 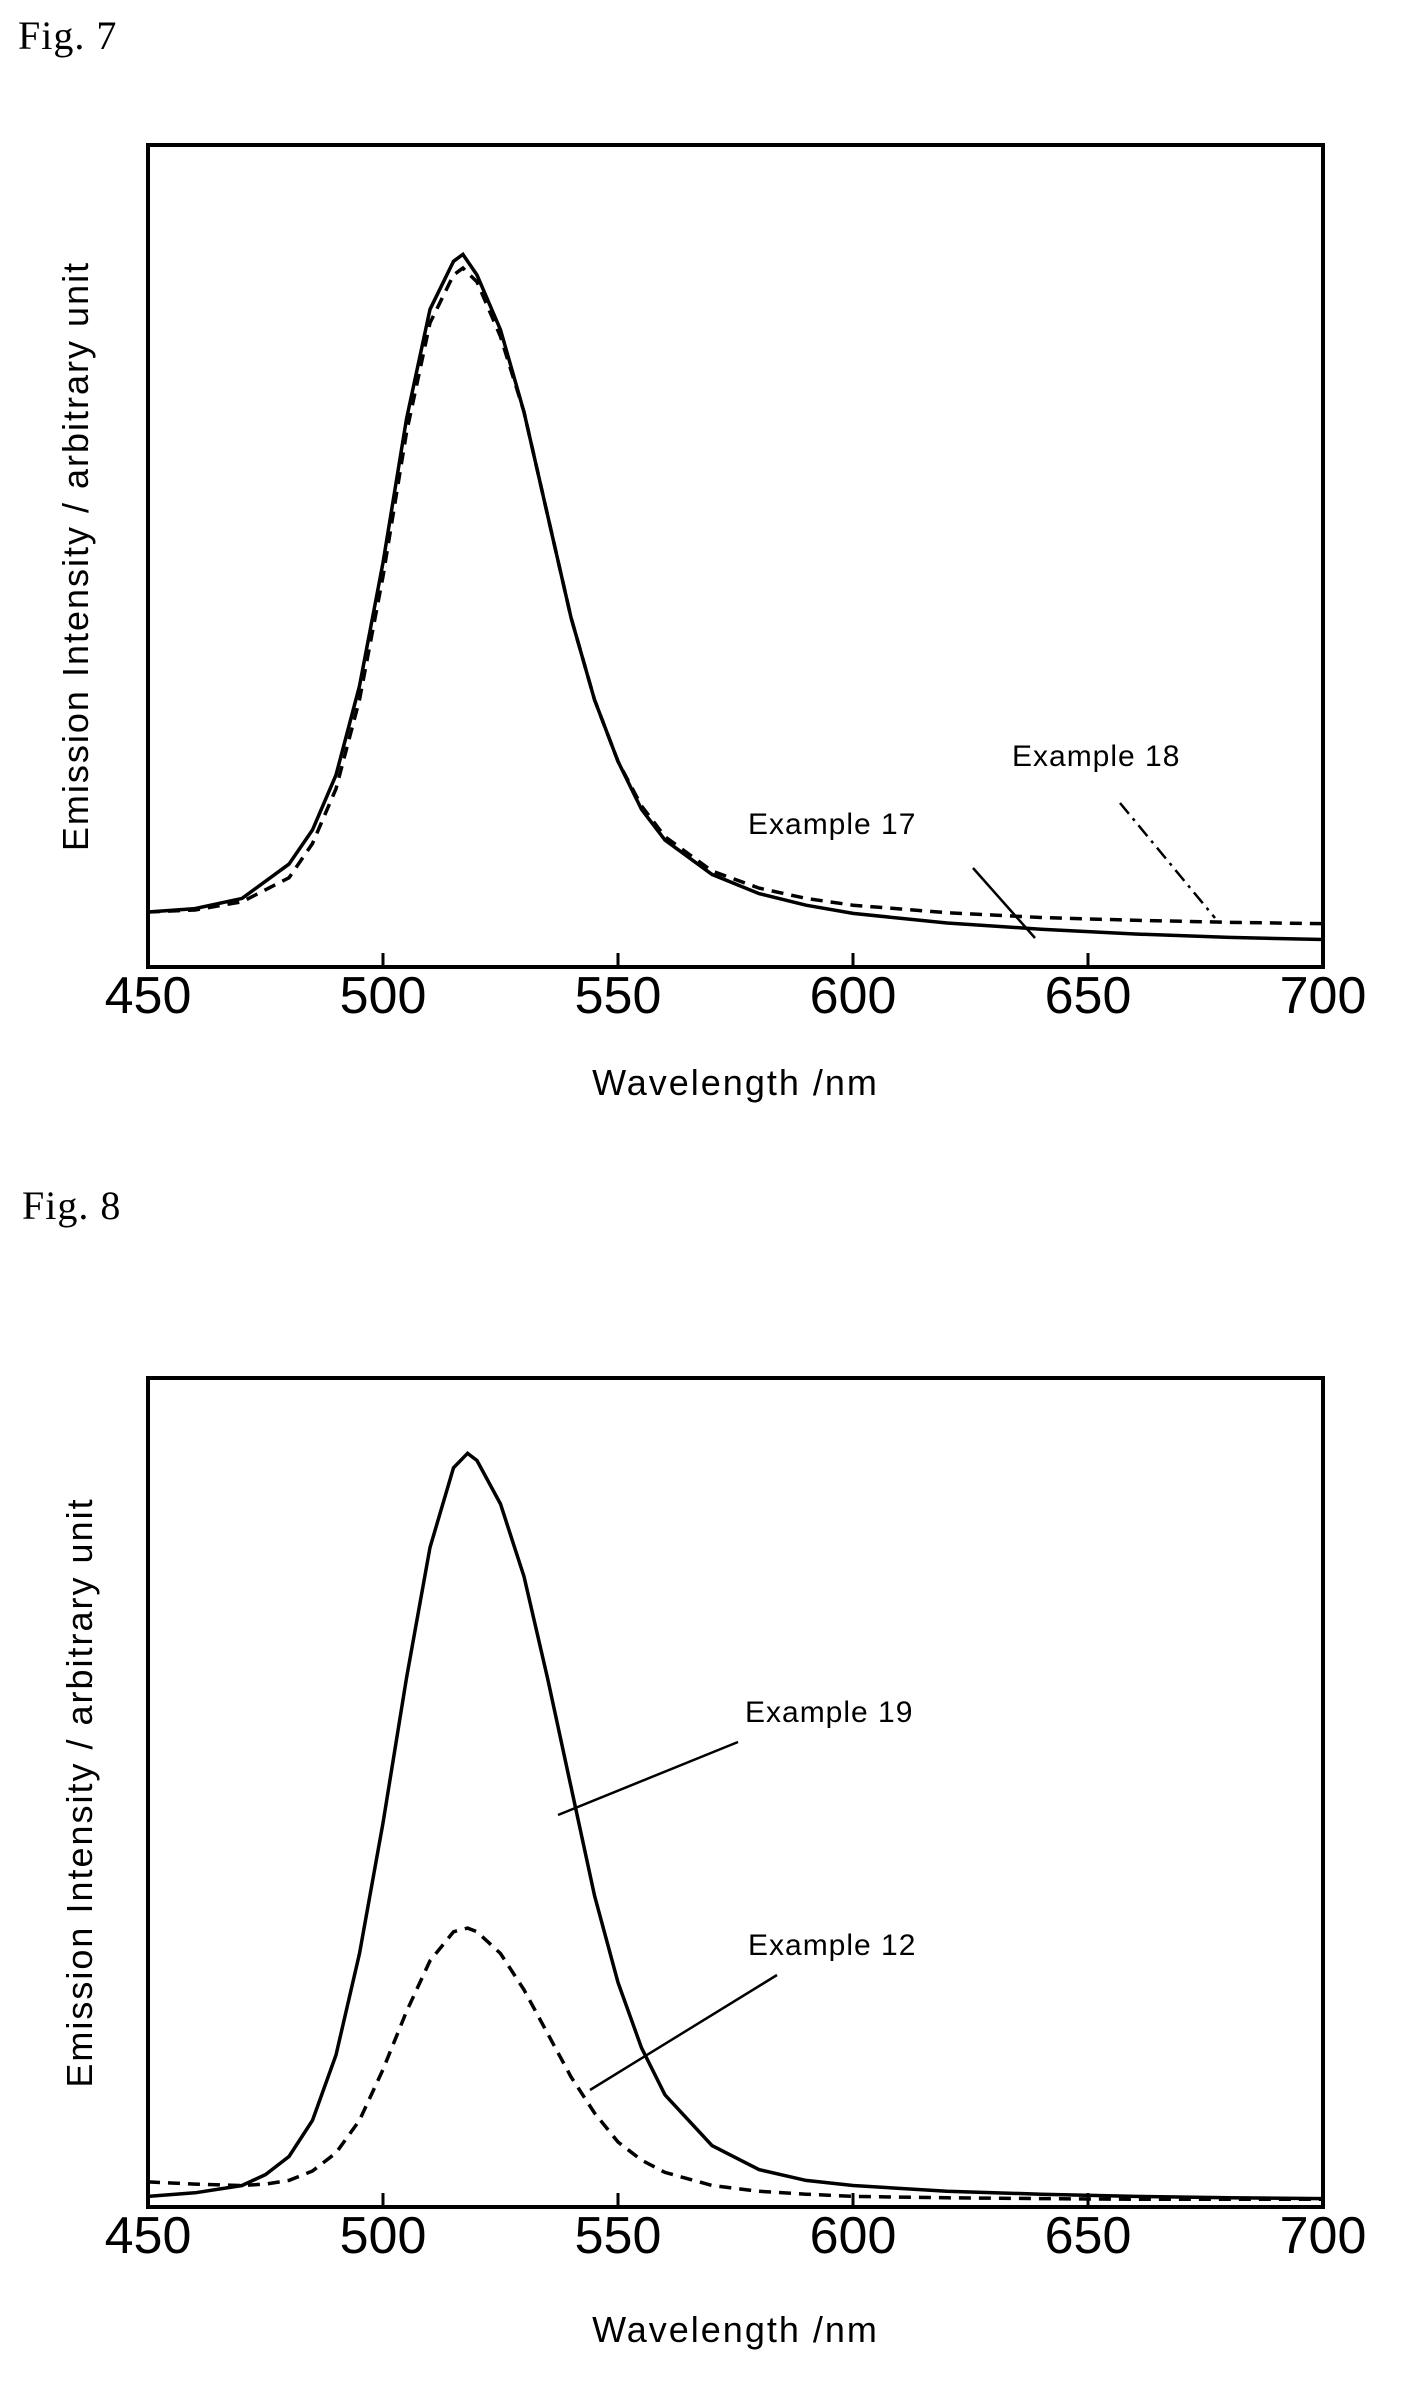 What do you see at coordinates (1088, 2236) in the screenshot?
I see `fig8-x-tick-label: 650` at bounding box center [1088, 2236].